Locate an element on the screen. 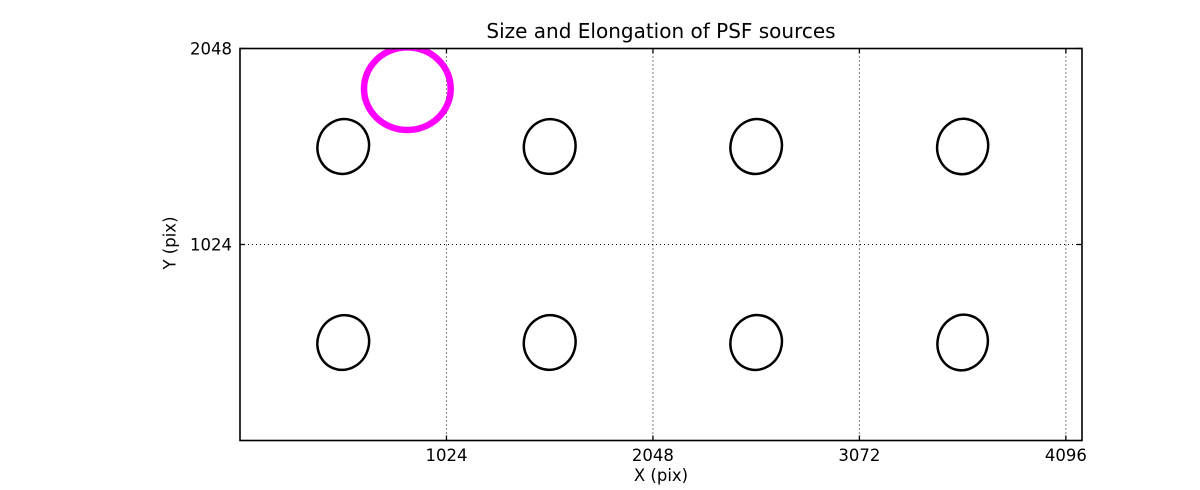  highlight-ellipse is located at coordinates (407, 91).